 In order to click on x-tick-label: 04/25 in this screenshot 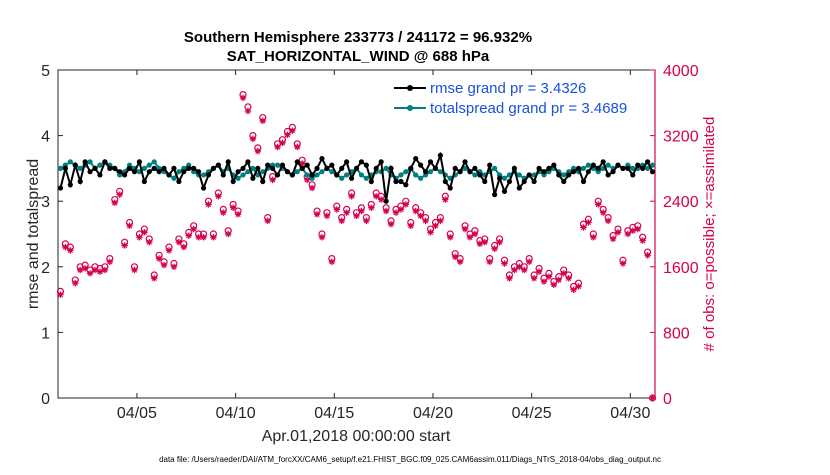, I will do `click(532, 413)`.